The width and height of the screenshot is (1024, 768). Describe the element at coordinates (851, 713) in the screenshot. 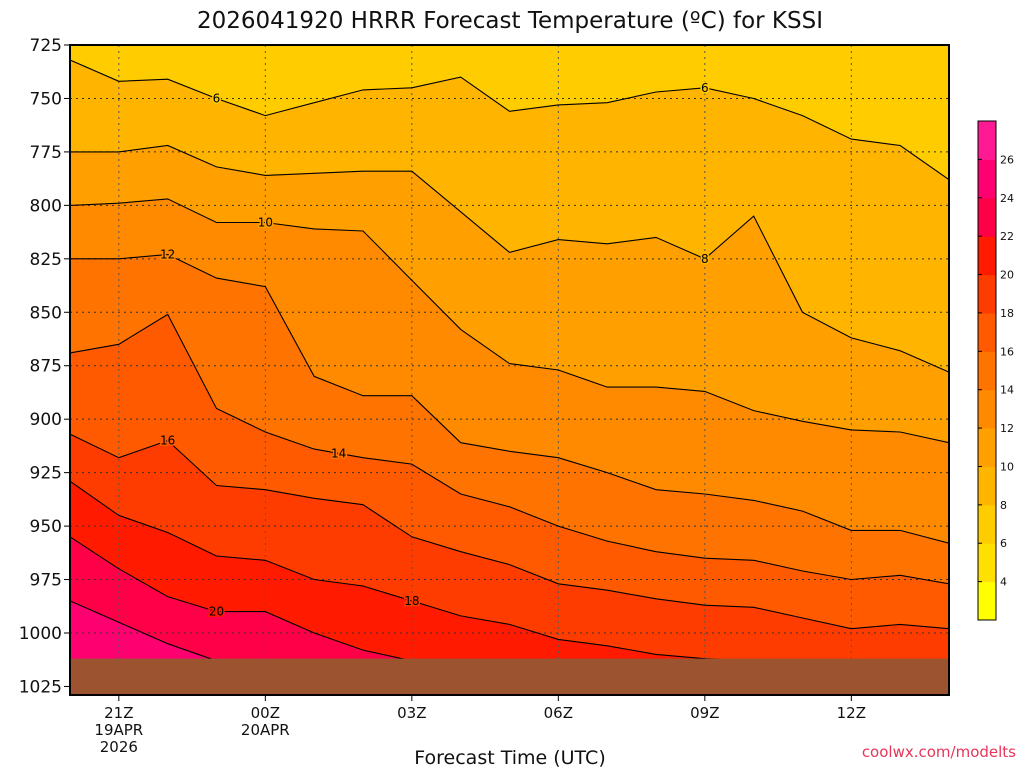

I see `x-tick-label: 12Z` at that location.